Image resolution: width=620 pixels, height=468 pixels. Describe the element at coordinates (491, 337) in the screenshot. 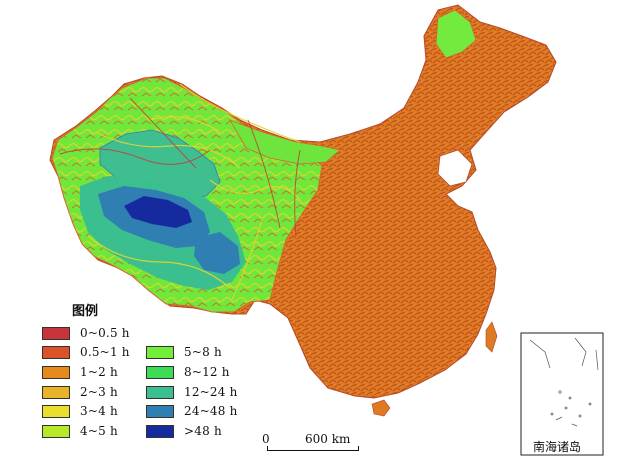

I see `taiwan-island` at that location.